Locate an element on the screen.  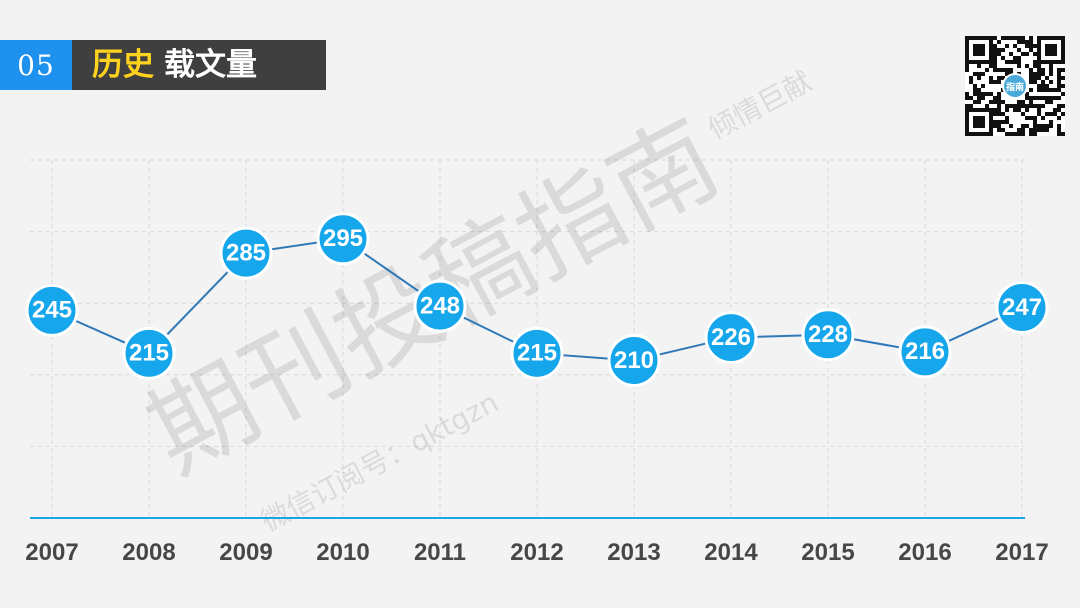
data-label: 285 is located at coordinates (246, 252).